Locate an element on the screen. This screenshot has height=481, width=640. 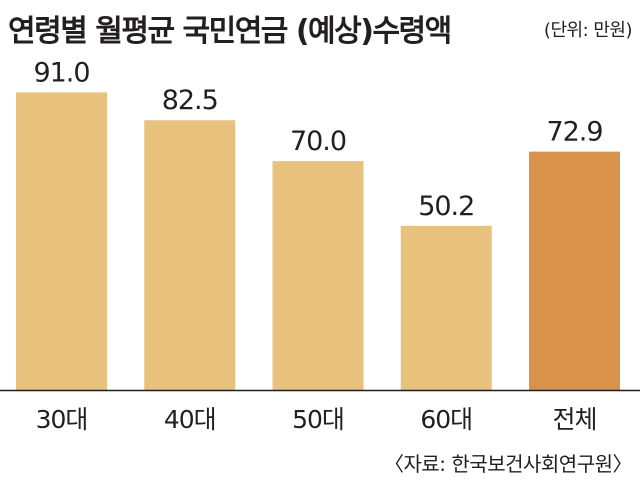
value-label-3: 70.0 is located at coordinates (318, 141).